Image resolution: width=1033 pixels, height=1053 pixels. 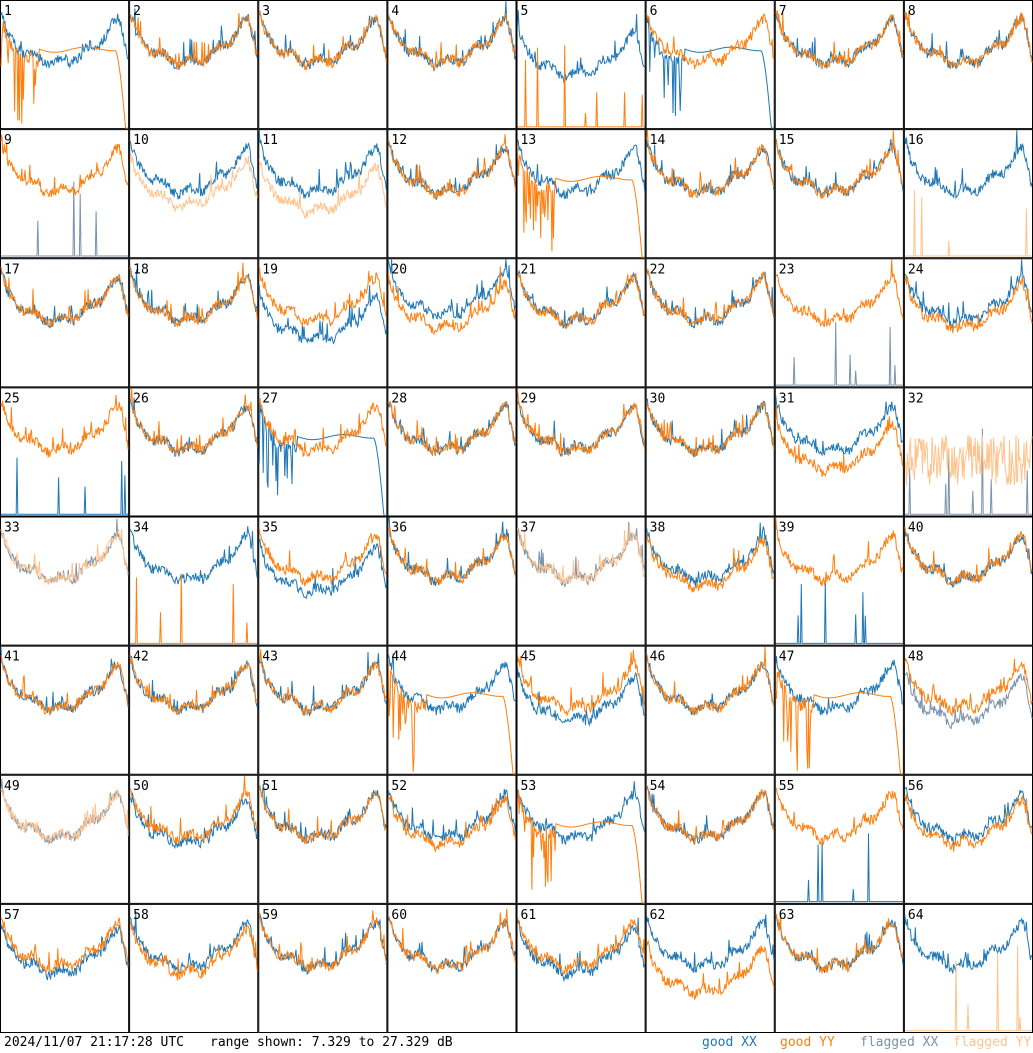 What do you see at coordinates (266, 11) in the screenshot?
I see `antenna-number-label: 3` at bounding box center [266, 11].